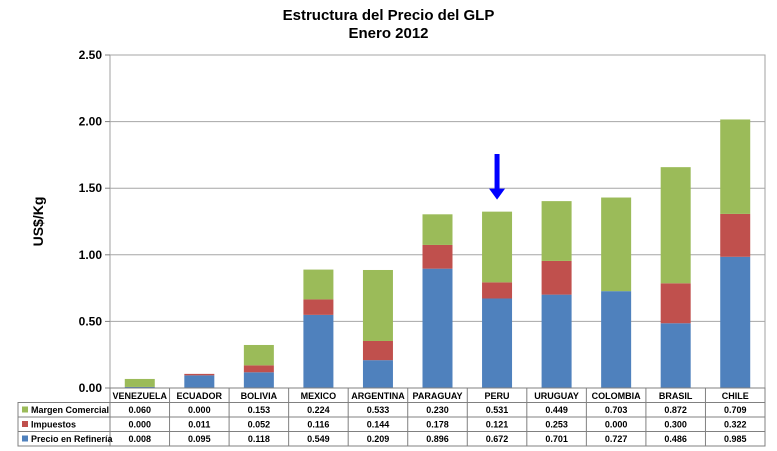 The height and width of the screenshot is (451, 777). I want to click on x-tick-label: CHILE, so click(735, 396).